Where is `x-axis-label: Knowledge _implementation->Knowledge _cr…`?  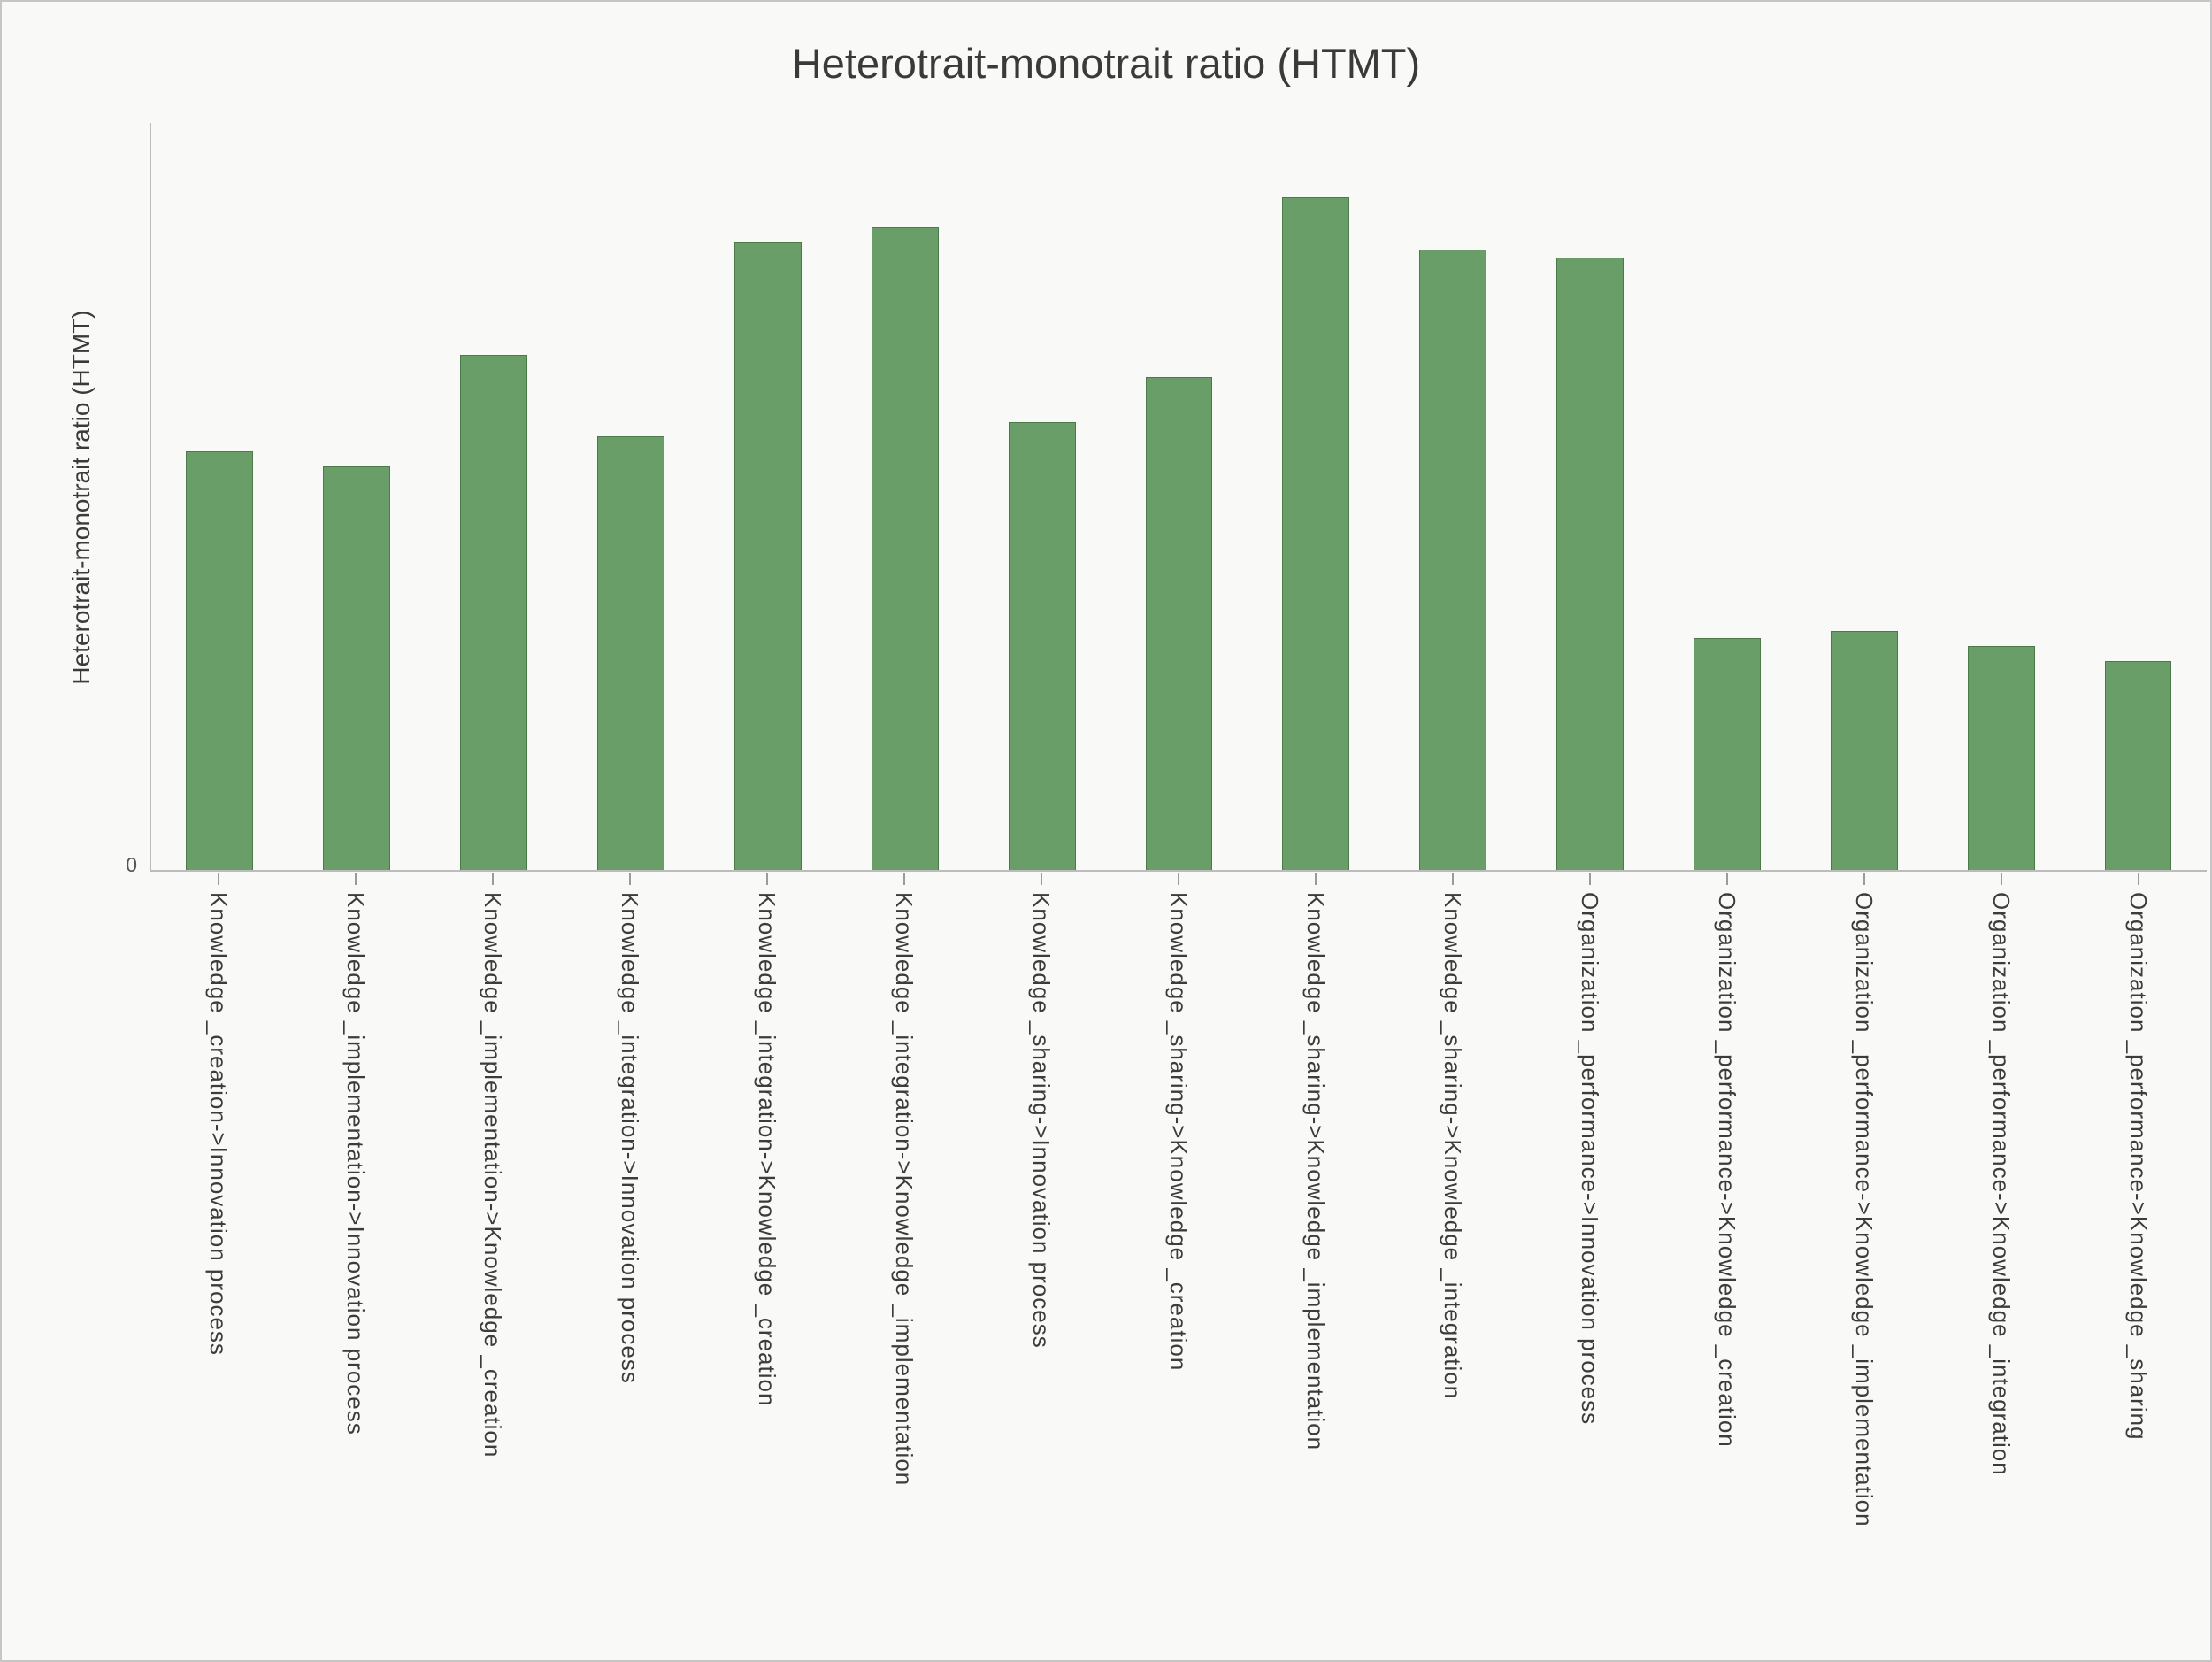
x-axis-label: Knowledge _implementation->Knowledge _cr… is located at coordinates (493, 1175).